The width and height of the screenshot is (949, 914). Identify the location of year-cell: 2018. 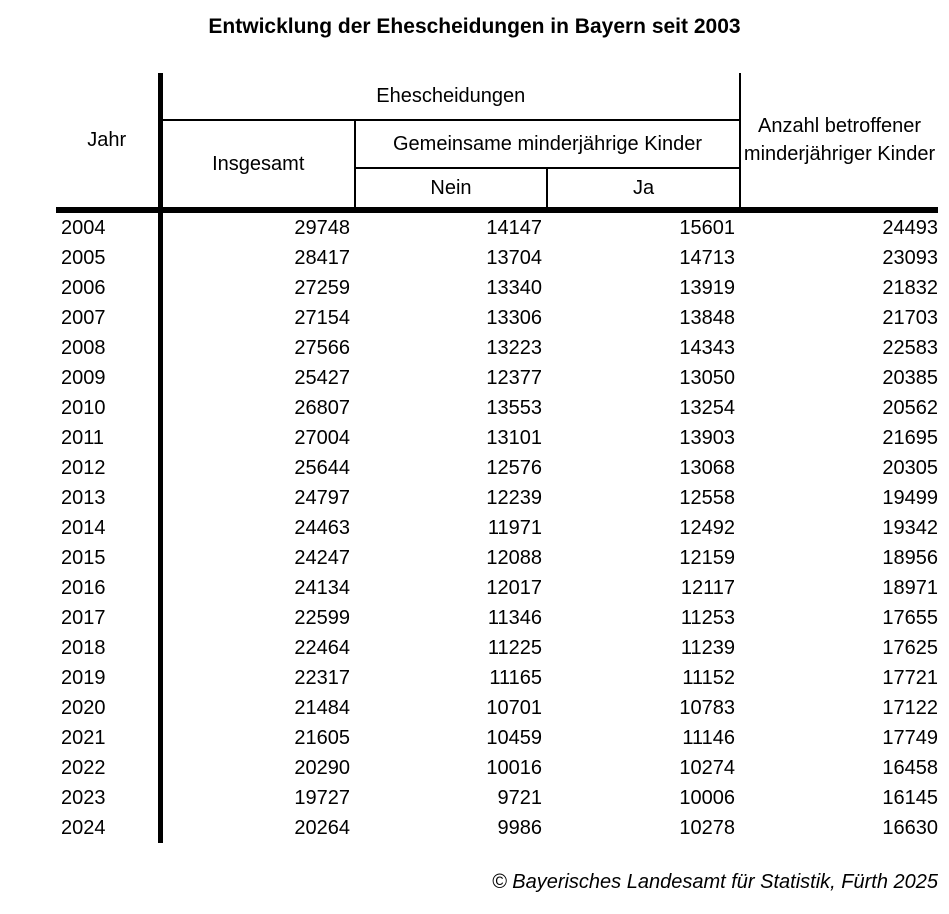
(109, 648).